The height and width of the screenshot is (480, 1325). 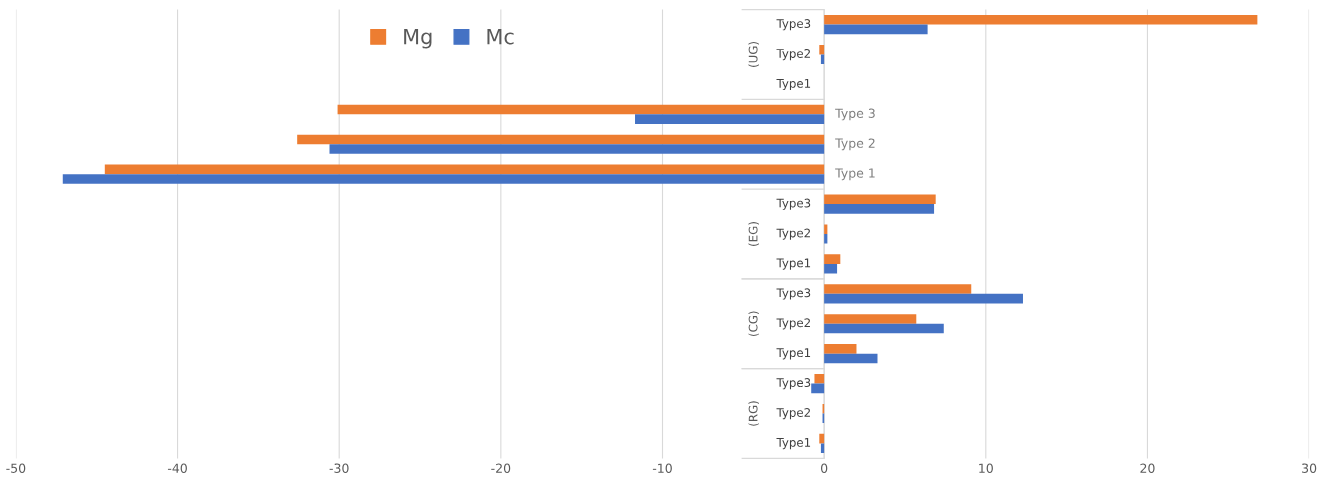 What do you see at coordinates (501, 468) in the screenshot?
I see `x-tick-label: -20` at bounding box center [501, 468].